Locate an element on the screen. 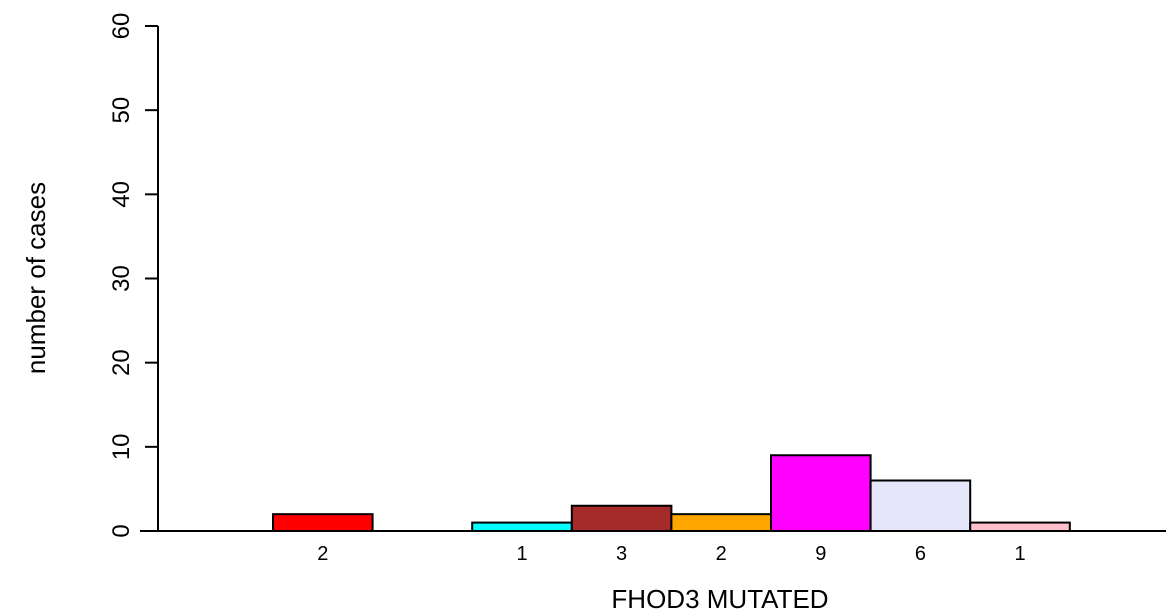  y-axis-title: number of cases is located at coordinates (36, 278).